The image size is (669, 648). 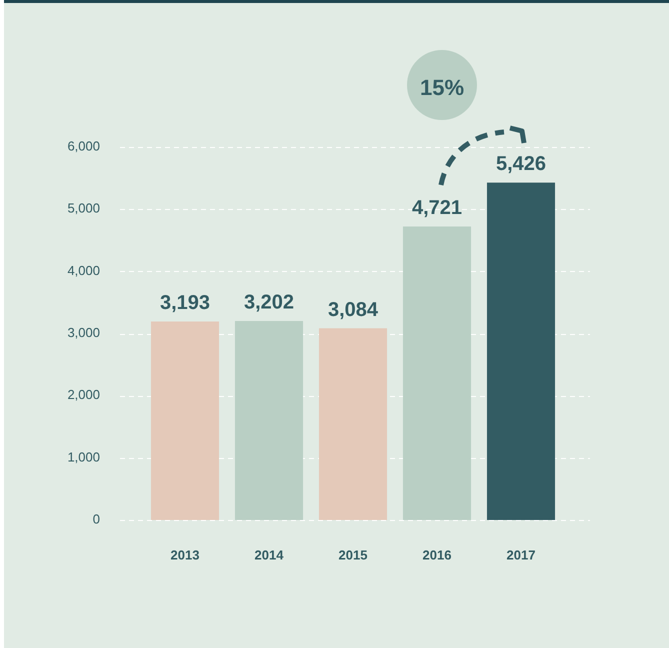 What do you see at coordinates (437, 208) in the screenshot?
I see `data-label: 4,721` at bounding box center [437, 208].